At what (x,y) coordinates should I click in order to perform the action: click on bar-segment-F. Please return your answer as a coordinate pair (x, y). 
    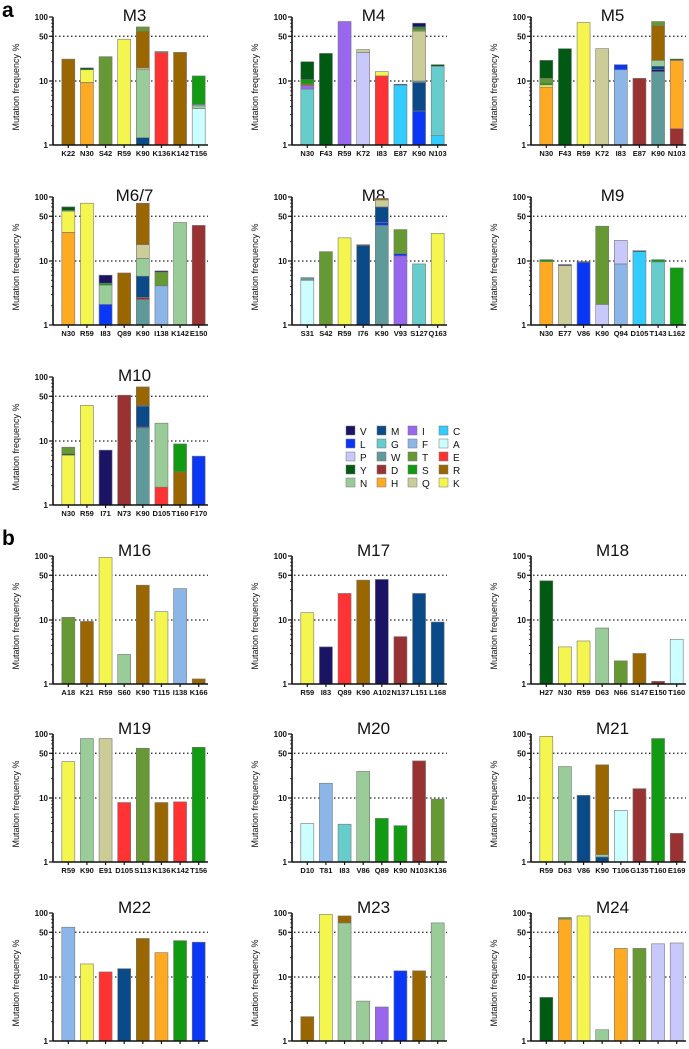
    Looking at the image, I should click on (161, 305).